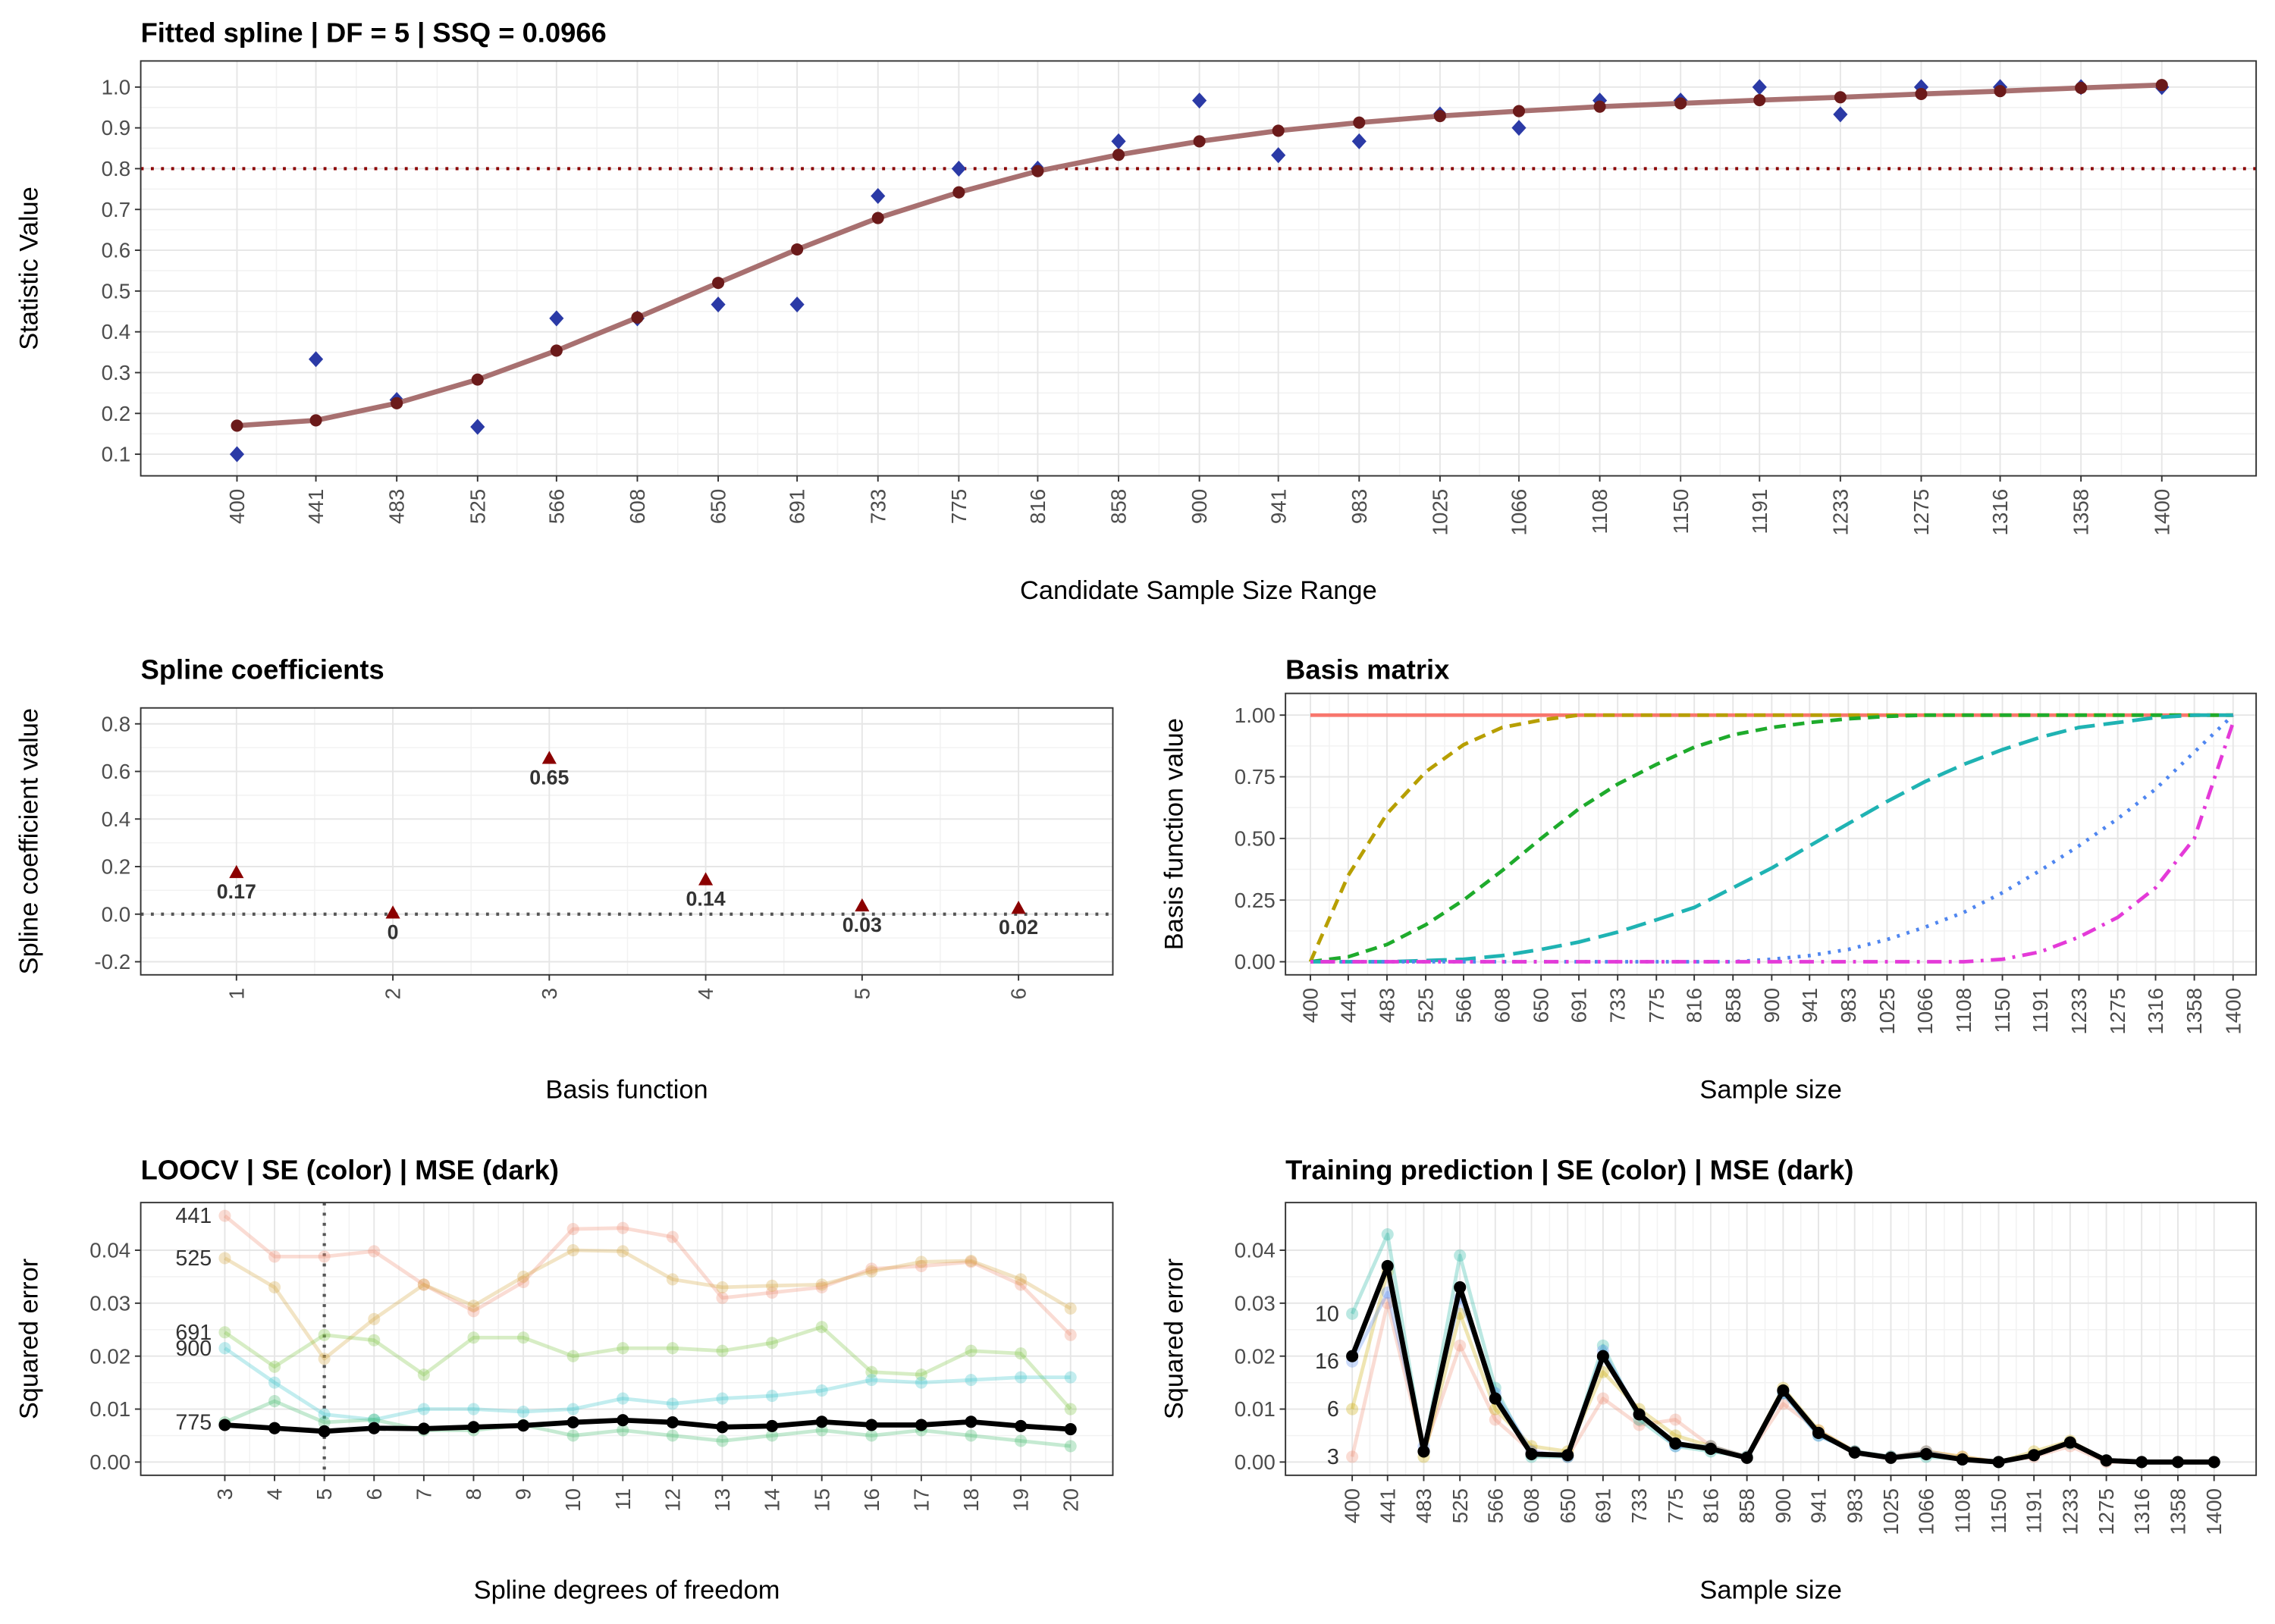  Describe the element at coordinates (878, 506) in the screenshot. I see `x-tick-label: 733` at that location.